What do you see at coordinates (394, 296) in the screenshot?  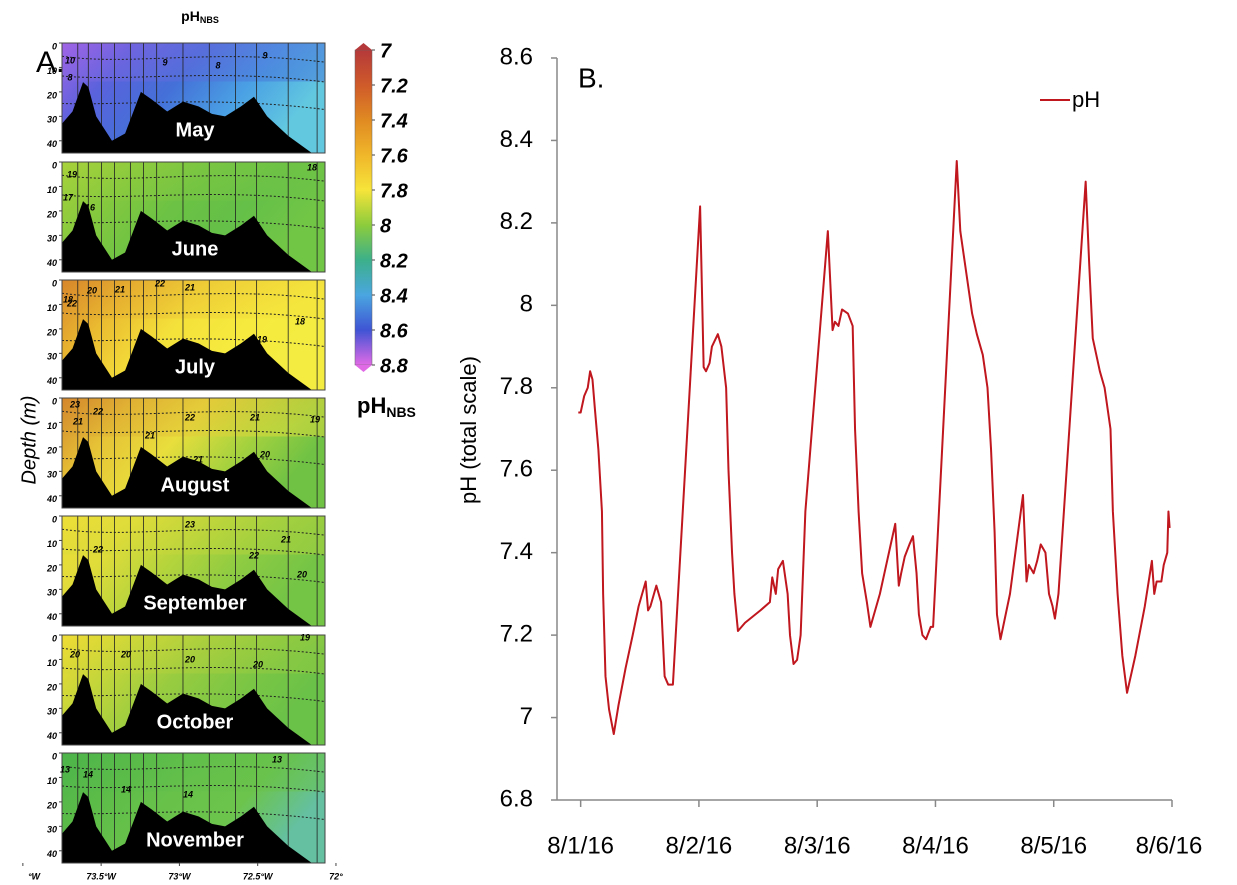 I see `colorbar-tick-label: 8.4` at bounding box center [394, 296].